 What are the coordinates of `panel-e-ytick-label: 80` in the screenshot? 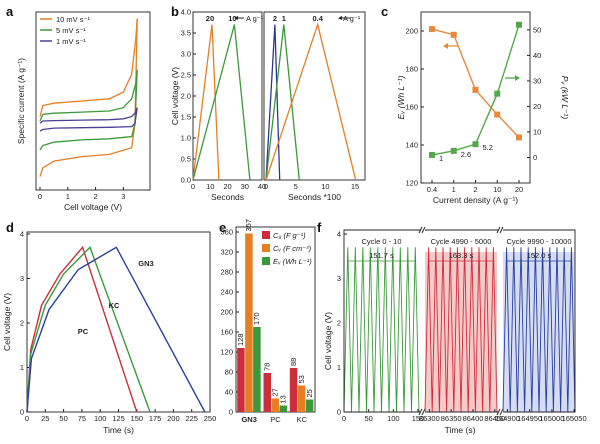 It's located at (229, 372).